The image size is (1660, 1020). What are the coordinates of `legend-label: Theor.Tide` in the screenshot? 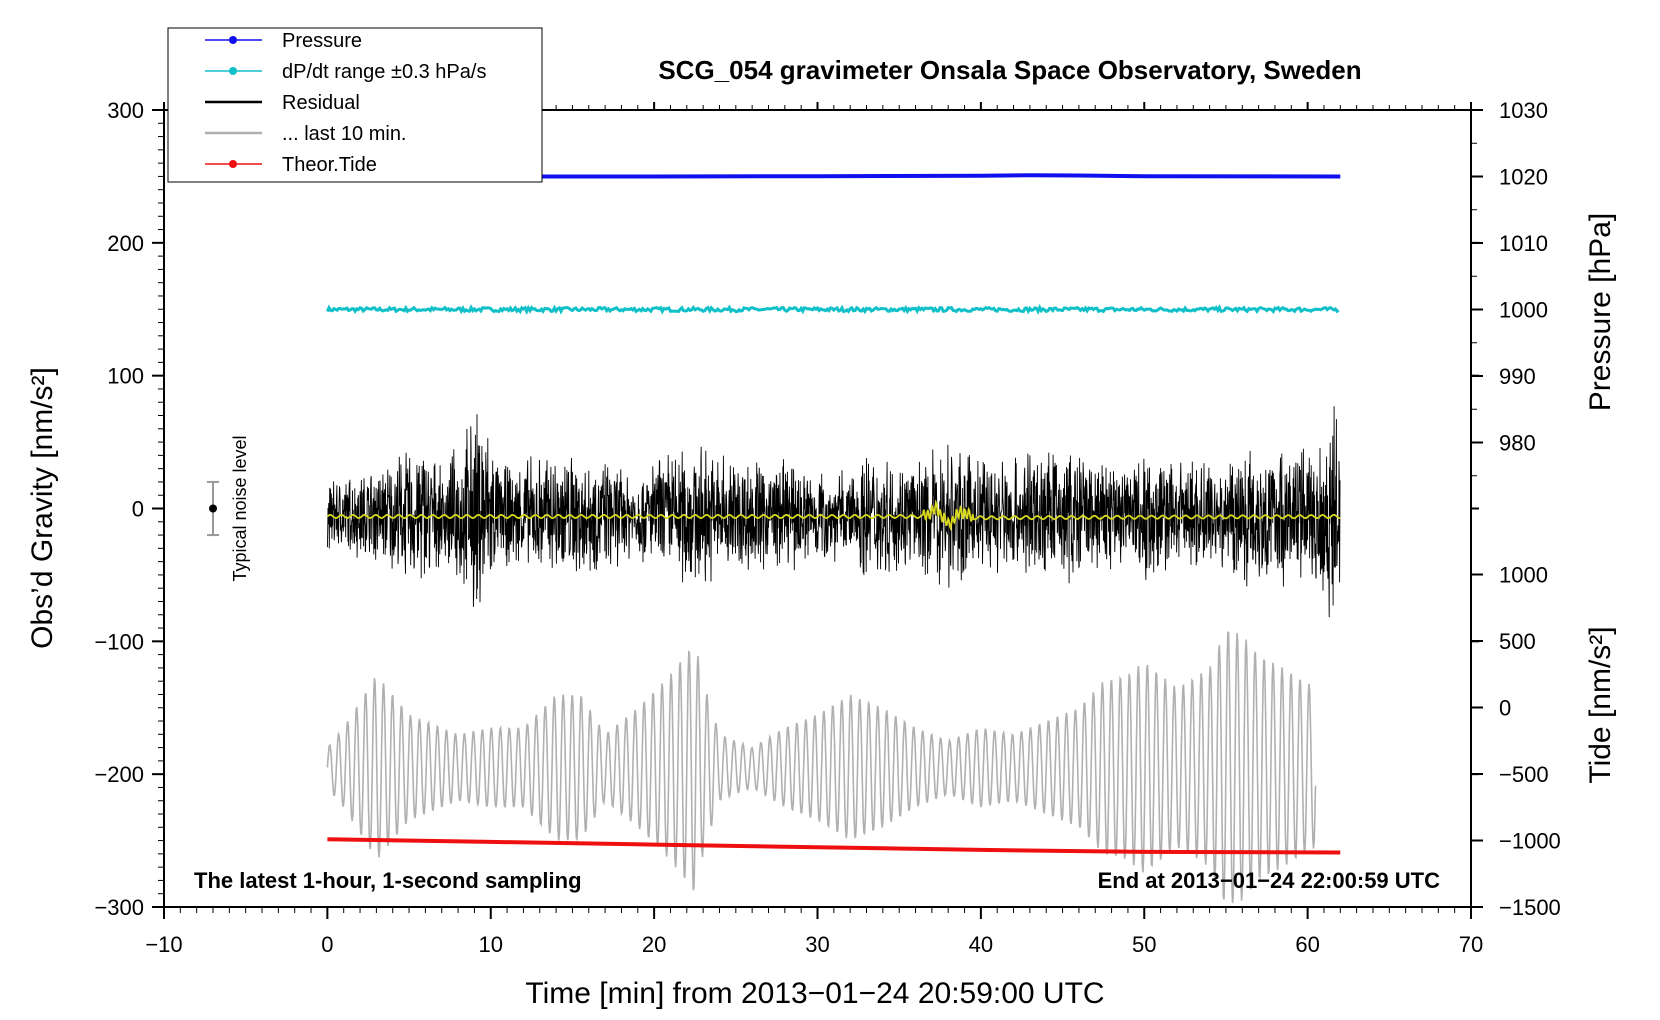 It's located at (329, 165).